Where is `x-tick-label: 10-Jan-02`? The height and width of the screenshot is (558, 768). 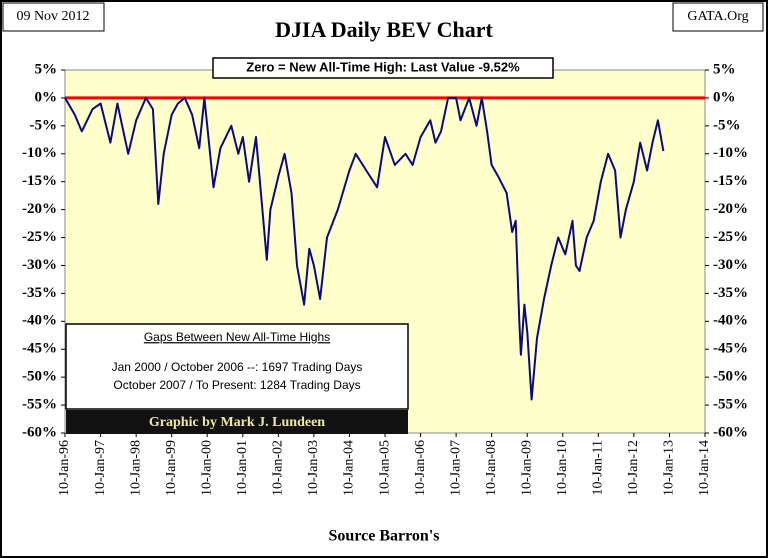 x-tick-label: 10-Jan-02 is located at coordinates (278, 468).